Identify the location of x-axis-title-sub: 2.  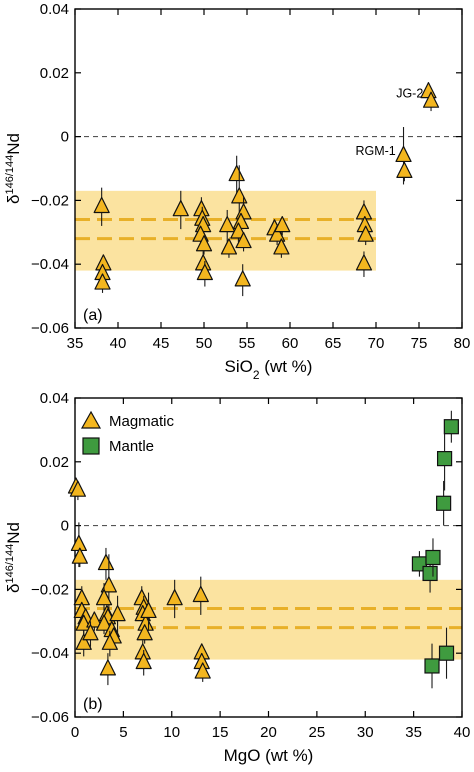
(256, 375).